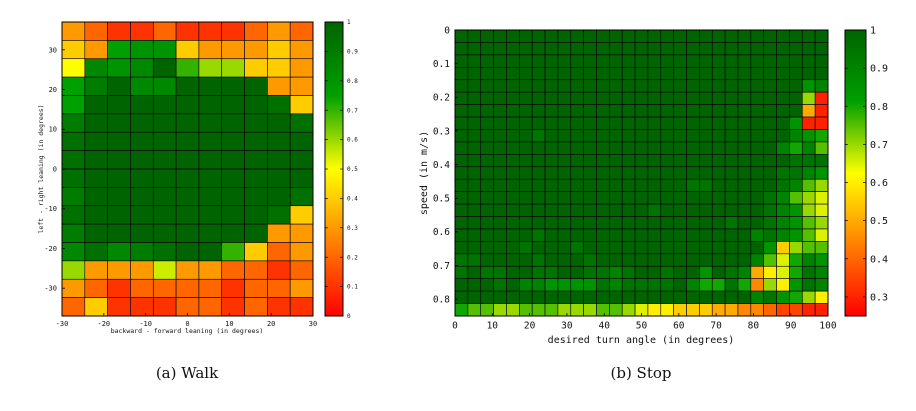  What do you see at coordinates (641, 340) in the screenshot?
I see `stop-x-axis-label: desired turn angle (in degrees)` at bounding box center [641, 340].